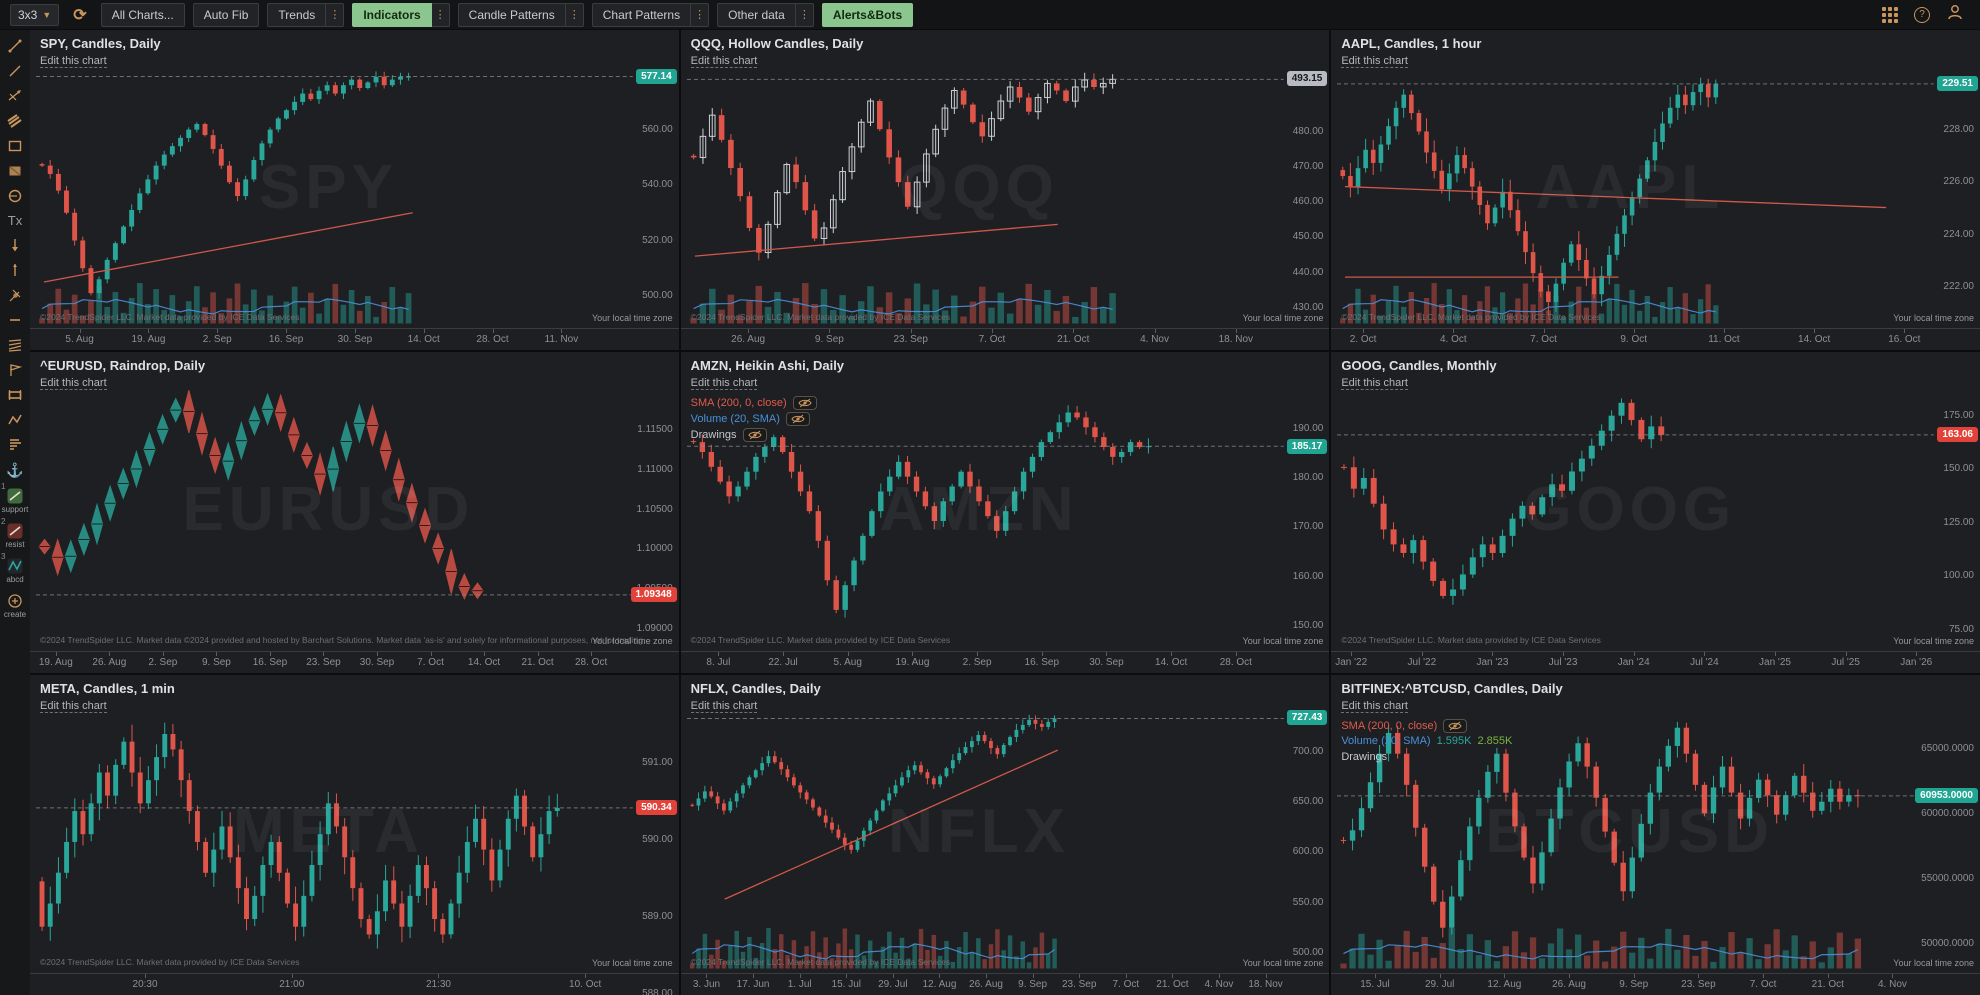 The image size is (1980, 995). What do you see at coordinates (14, 498) in the screenshot?
I see `preset-support-tool: 1 support` at bounding box center [14, 498].